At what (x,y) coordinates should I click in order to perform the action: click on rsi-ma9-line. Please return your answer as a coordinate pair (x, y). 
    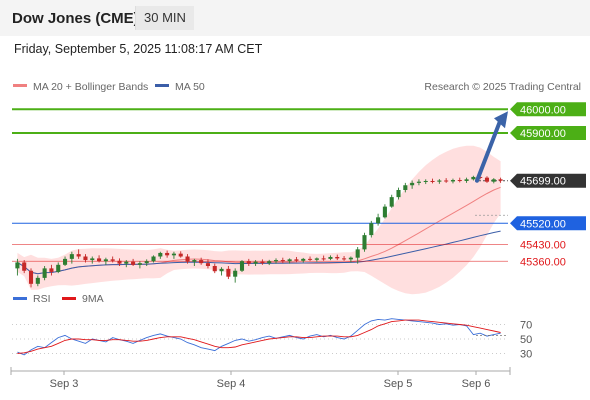
    Looking at the image, I should click on (259, 336).